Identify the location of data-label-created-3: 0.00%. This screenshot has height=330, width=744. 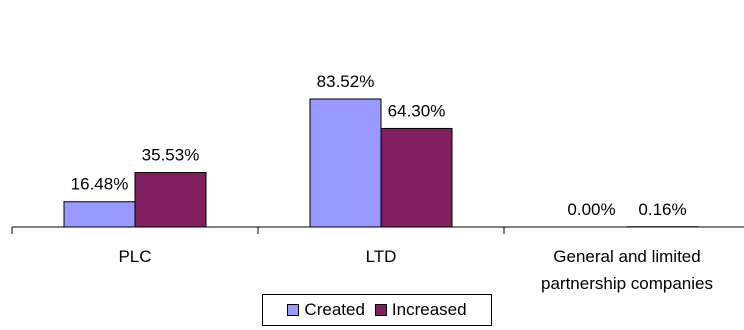
(591, 209).